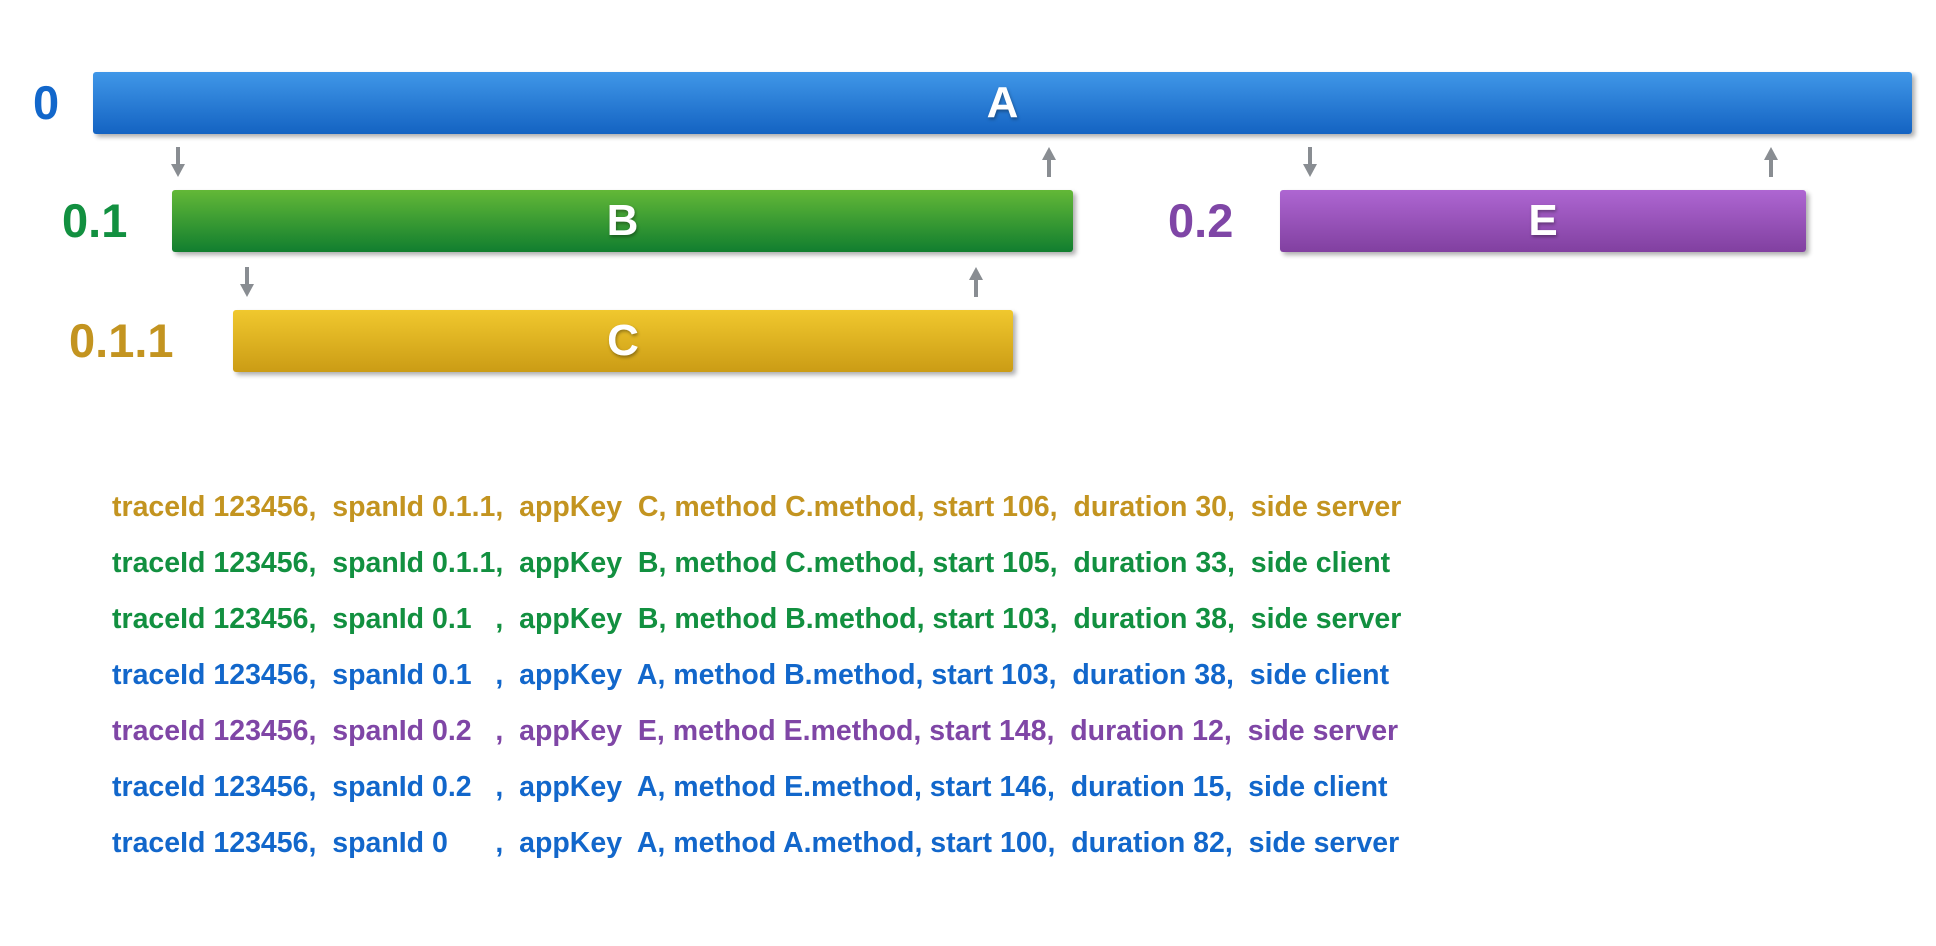  I want to click on span-bar-a-label: A, so click(1002, 102).